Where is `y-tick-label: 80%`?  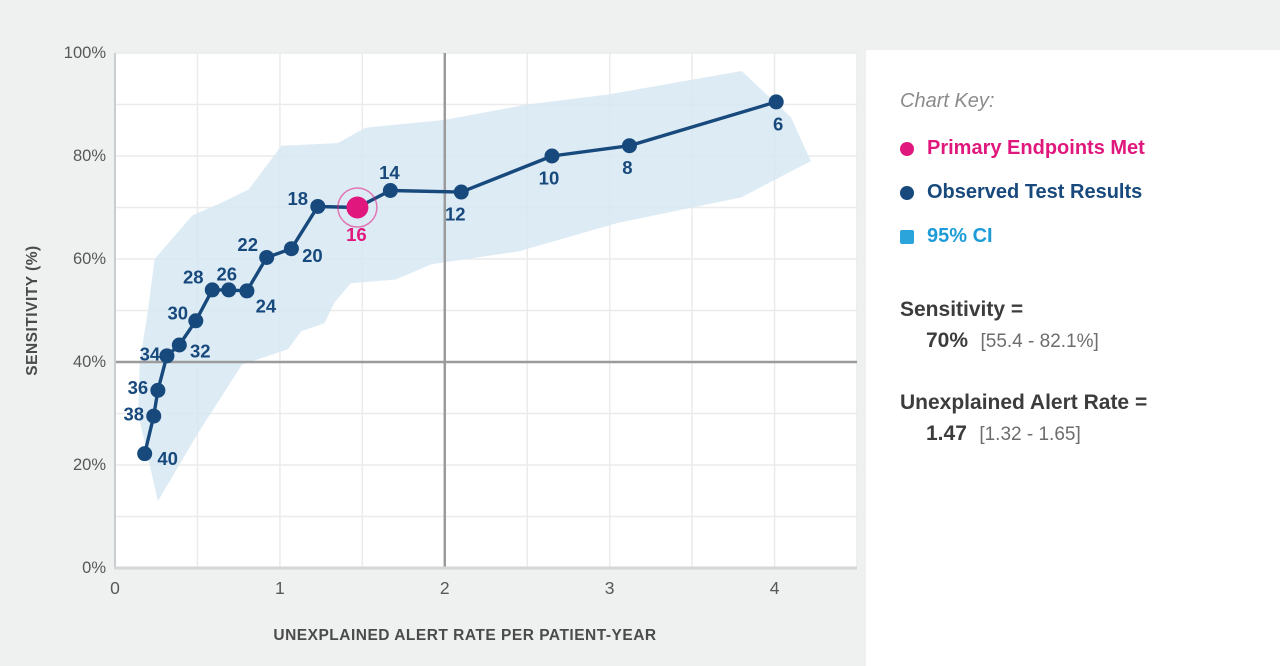 y-tick-label: 80% is located at coordinates (89, 156).